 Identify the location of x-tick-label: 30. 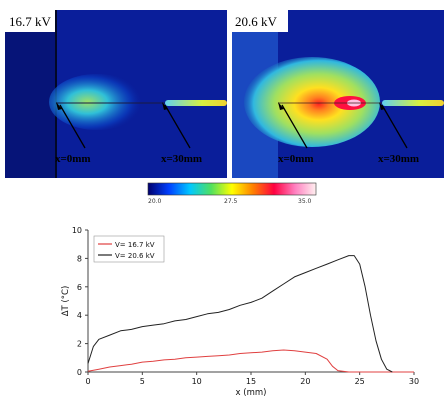
(414, 381).